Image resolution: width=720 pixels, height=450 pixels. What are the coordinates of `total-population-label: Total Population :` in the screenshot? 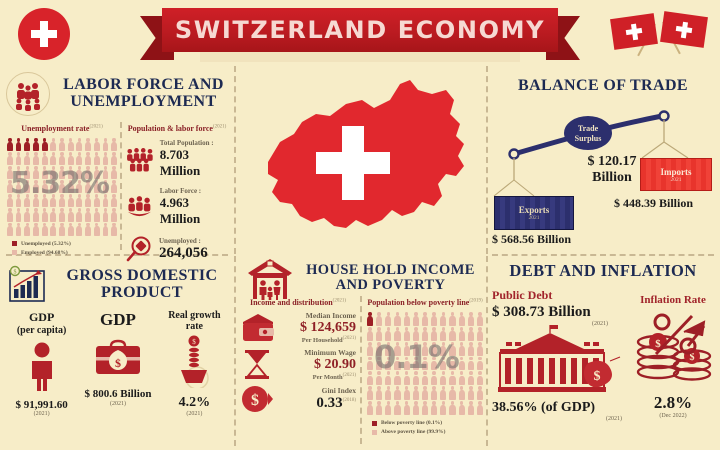 It's located at (186, 143).